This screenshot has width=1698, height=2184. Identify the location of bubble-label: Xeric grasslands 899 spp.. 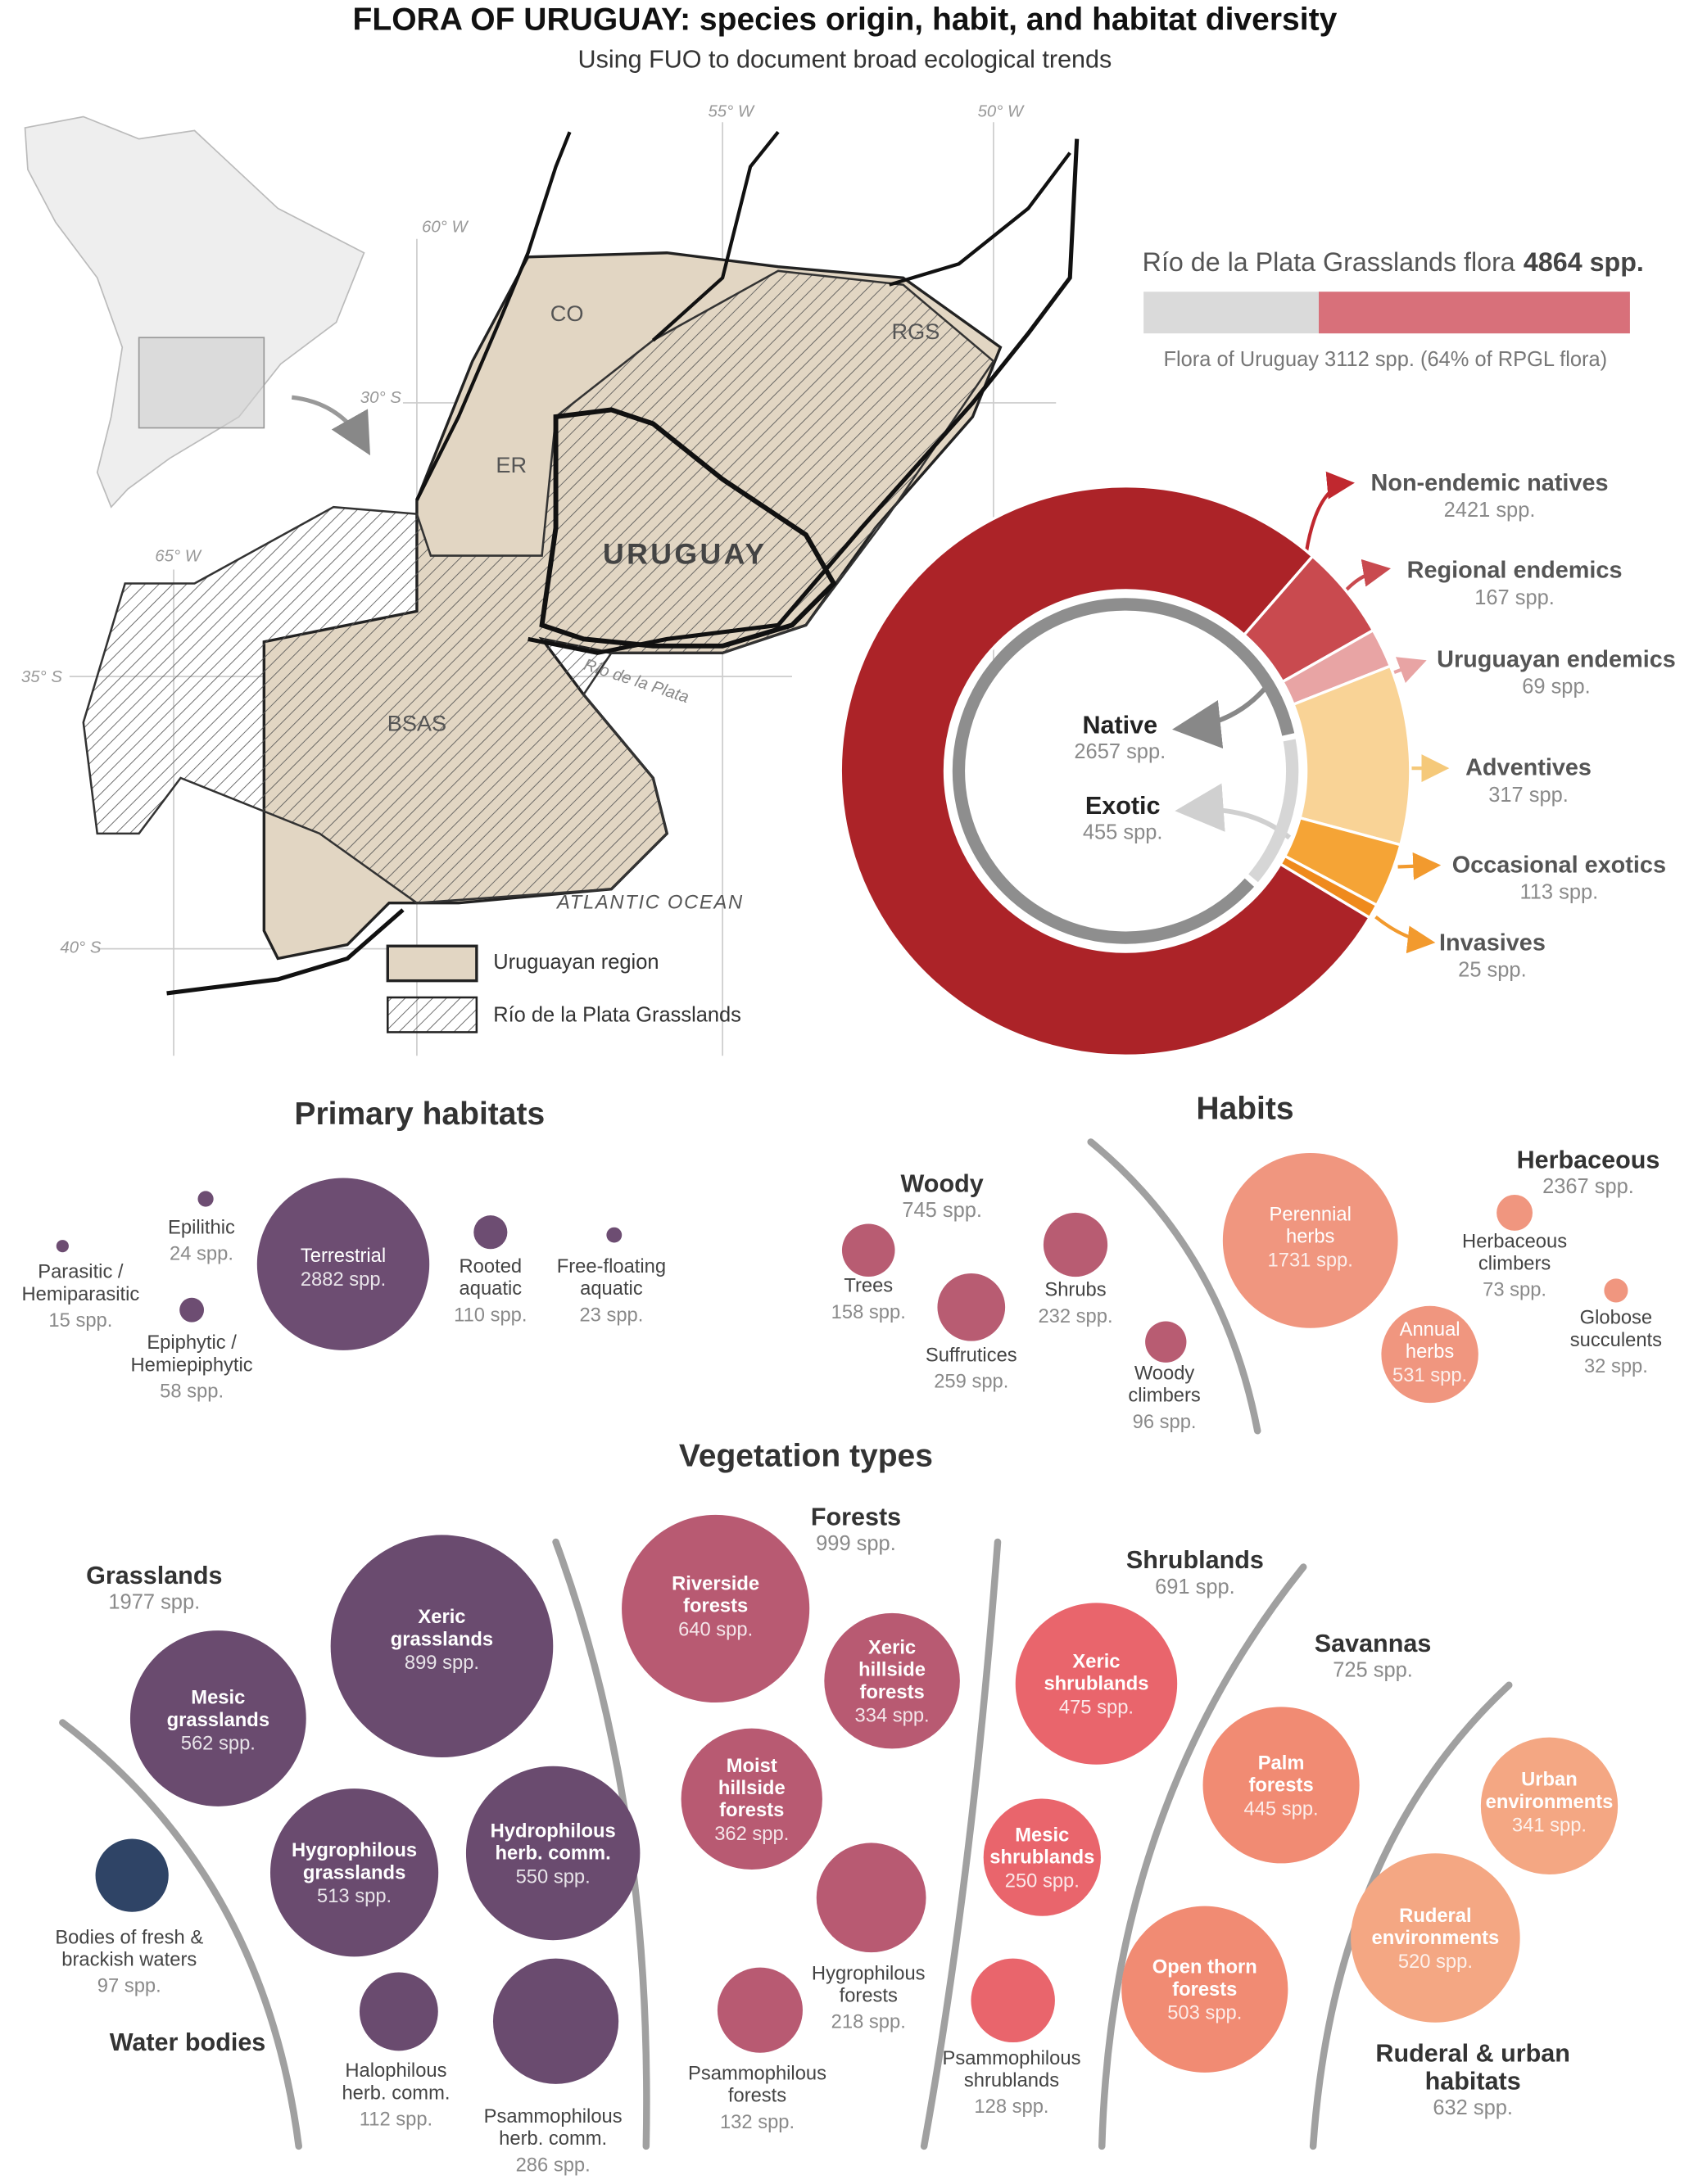
(443, 1639).